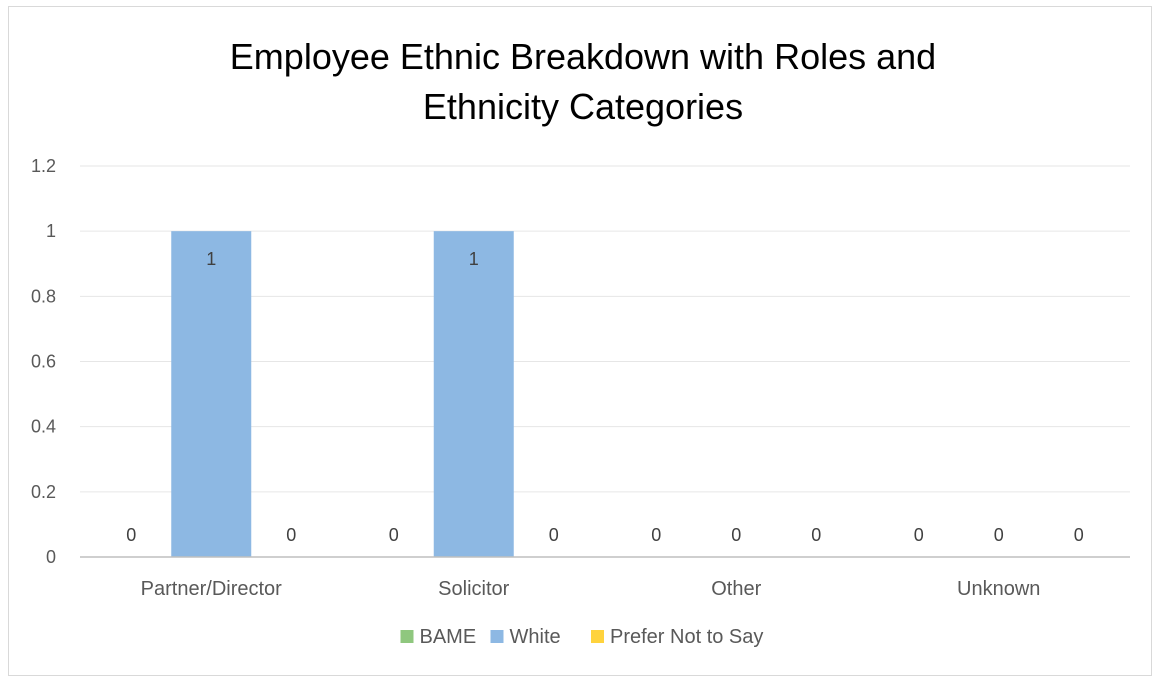 This screenshot has height=680, width=1154. What do you see at coordinates (43, 166) in the screenshot?
I see `y-tick-label: 1.2` at bounding box center [43, 166].